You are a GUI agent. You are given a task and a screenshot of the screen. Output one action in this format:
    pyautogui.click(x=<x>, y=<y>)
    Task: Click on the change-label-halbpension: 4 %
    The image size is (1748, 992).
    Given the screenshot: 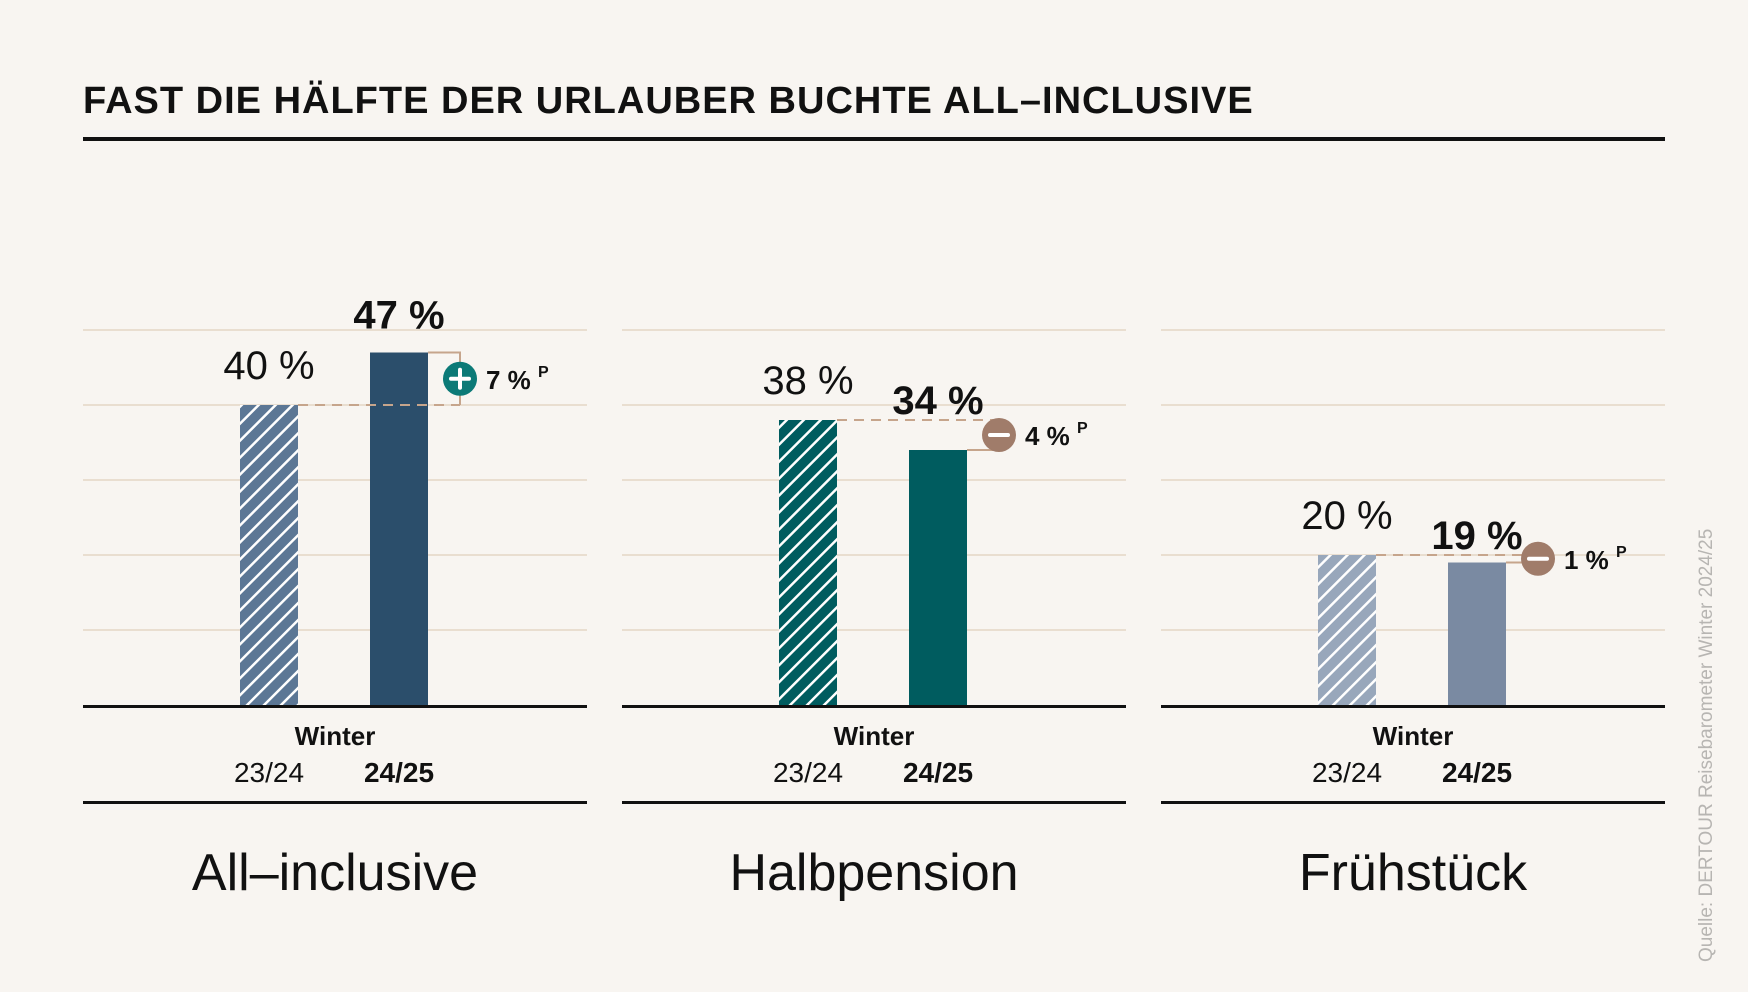 What is the action you would take?
    pyautogui.click(x=1047, y=436)
    